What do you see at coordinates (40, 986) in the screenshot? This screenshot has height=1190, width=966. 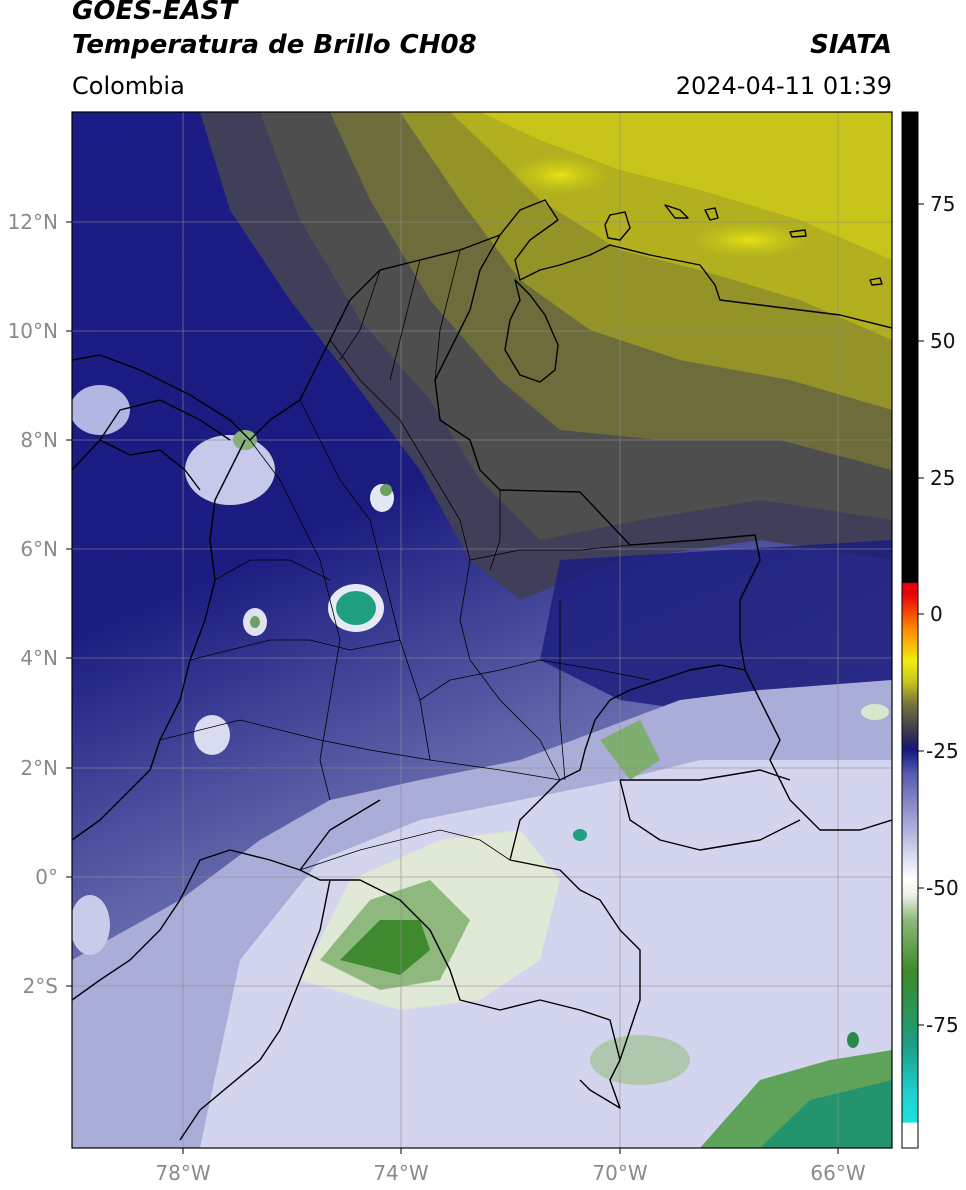 I see `lat-tick-label: 2°S` at bounding box center [40, 986].